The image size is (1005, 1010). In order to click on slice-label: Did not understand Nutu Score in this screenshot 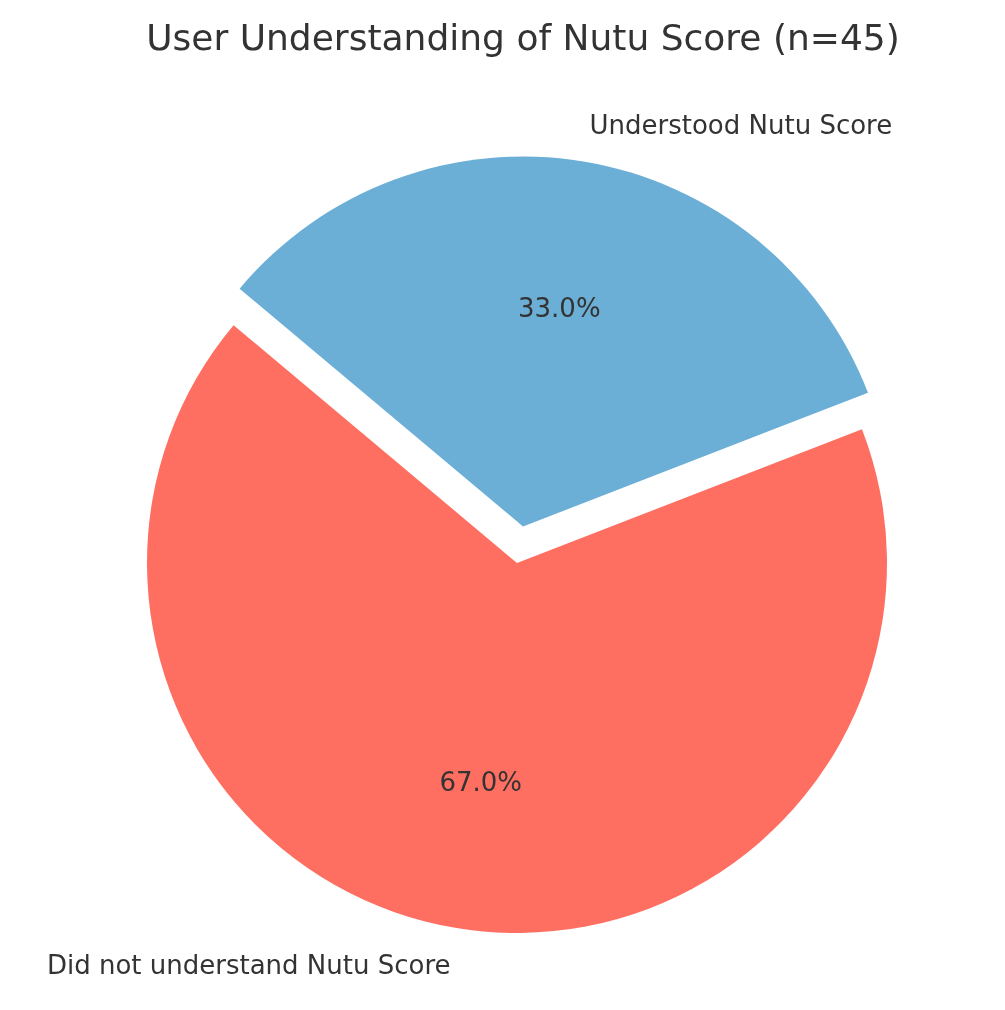, I will do `click(248, 964)`.